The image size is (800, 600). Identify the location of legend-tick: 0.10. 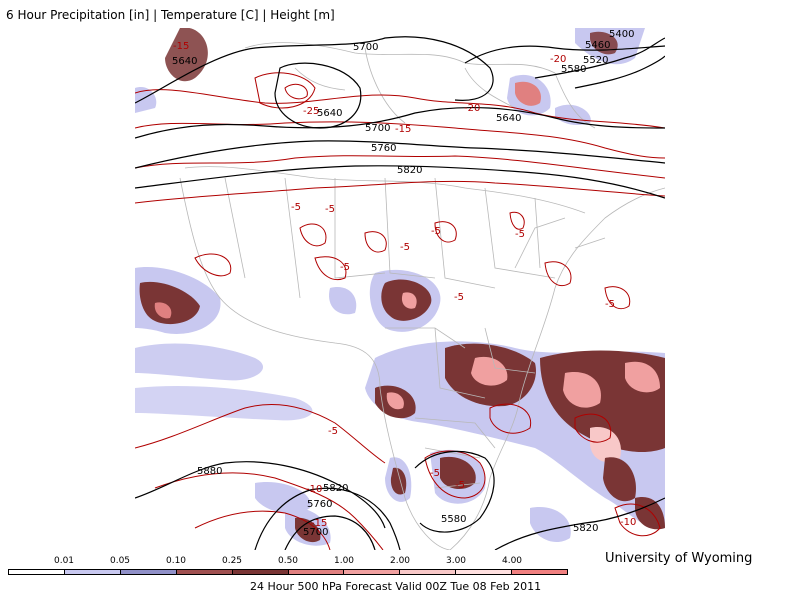
(176, 561).